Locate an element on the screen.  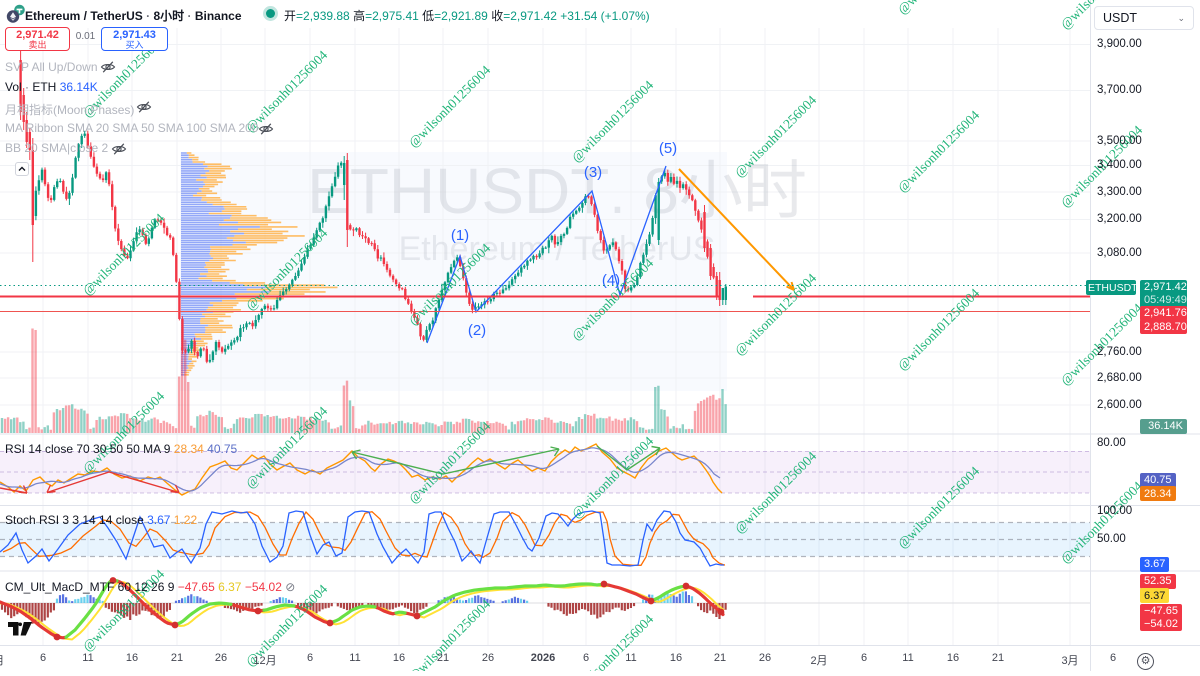
svg-text: (5) is located at coordinates (668, 148).